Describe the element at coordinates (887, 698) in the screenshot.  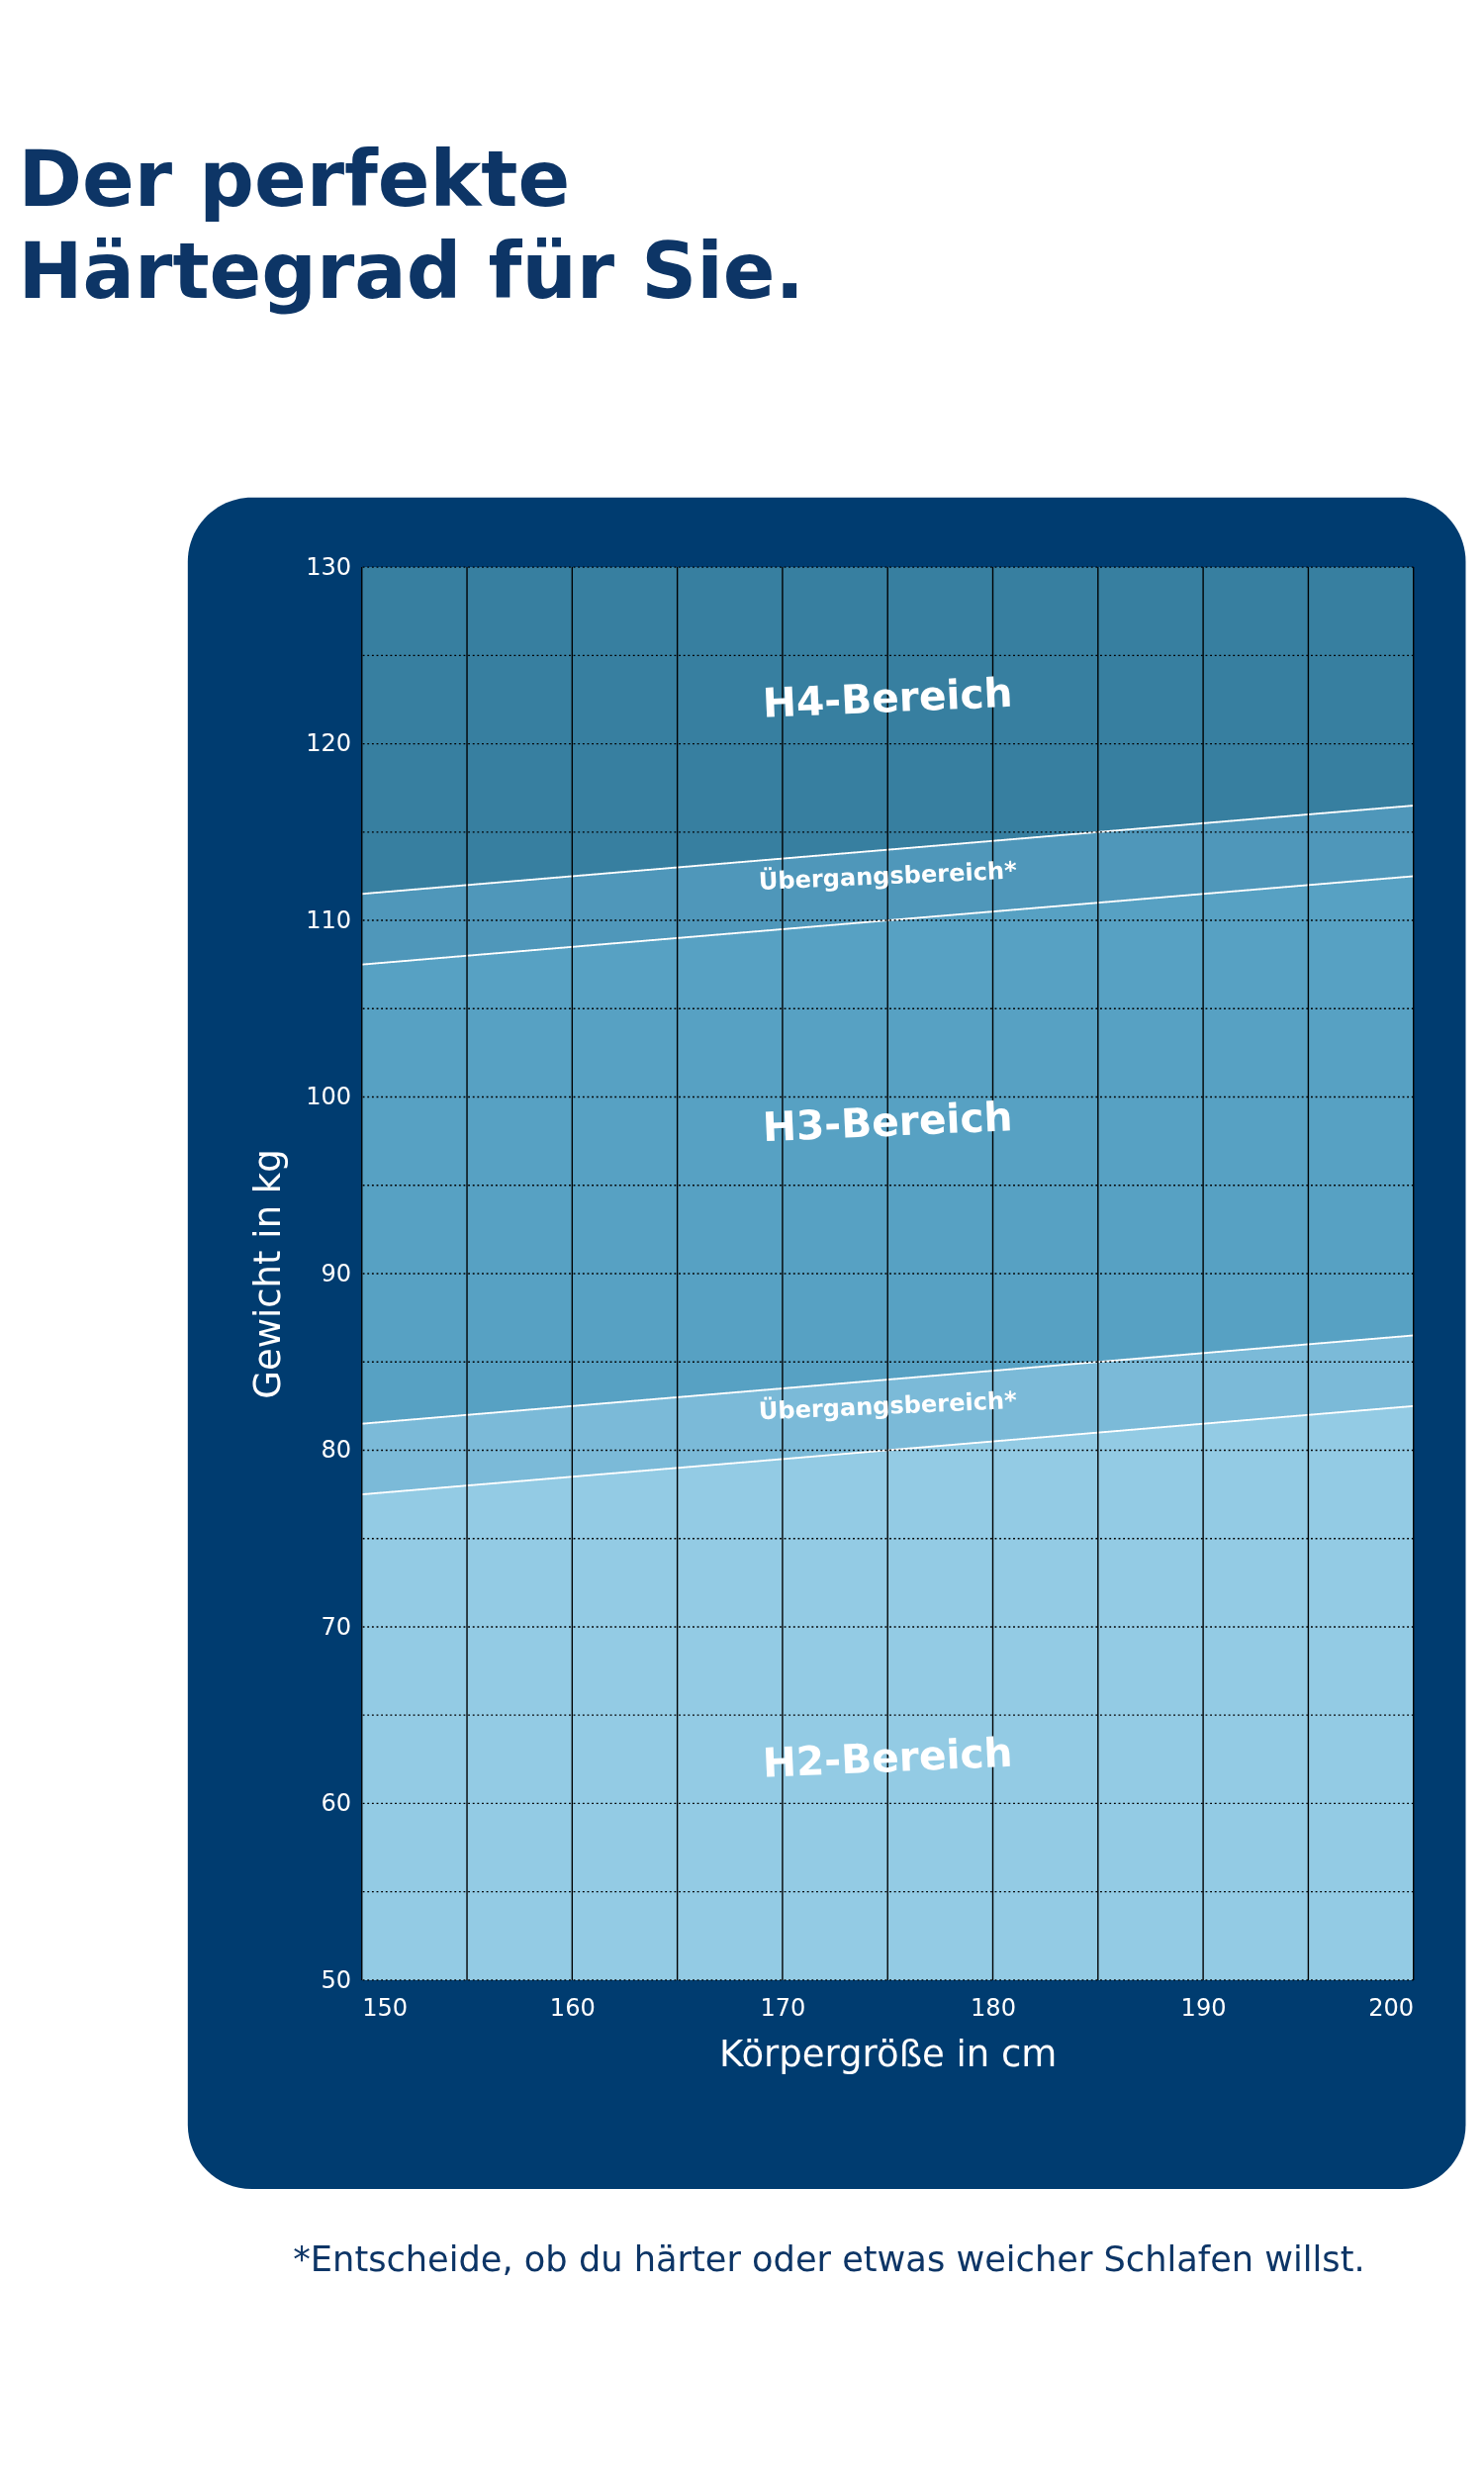
I see `annotation: H4-Bereich` at that location.